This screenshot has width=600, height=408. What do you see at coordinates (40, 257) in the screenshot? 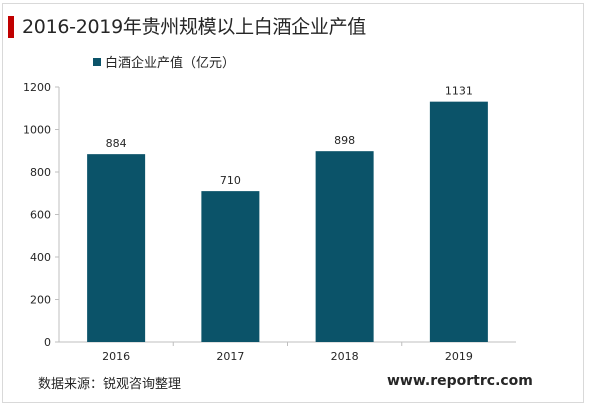
I see `y-tick-label: 400` at bounding box center [40, 257].